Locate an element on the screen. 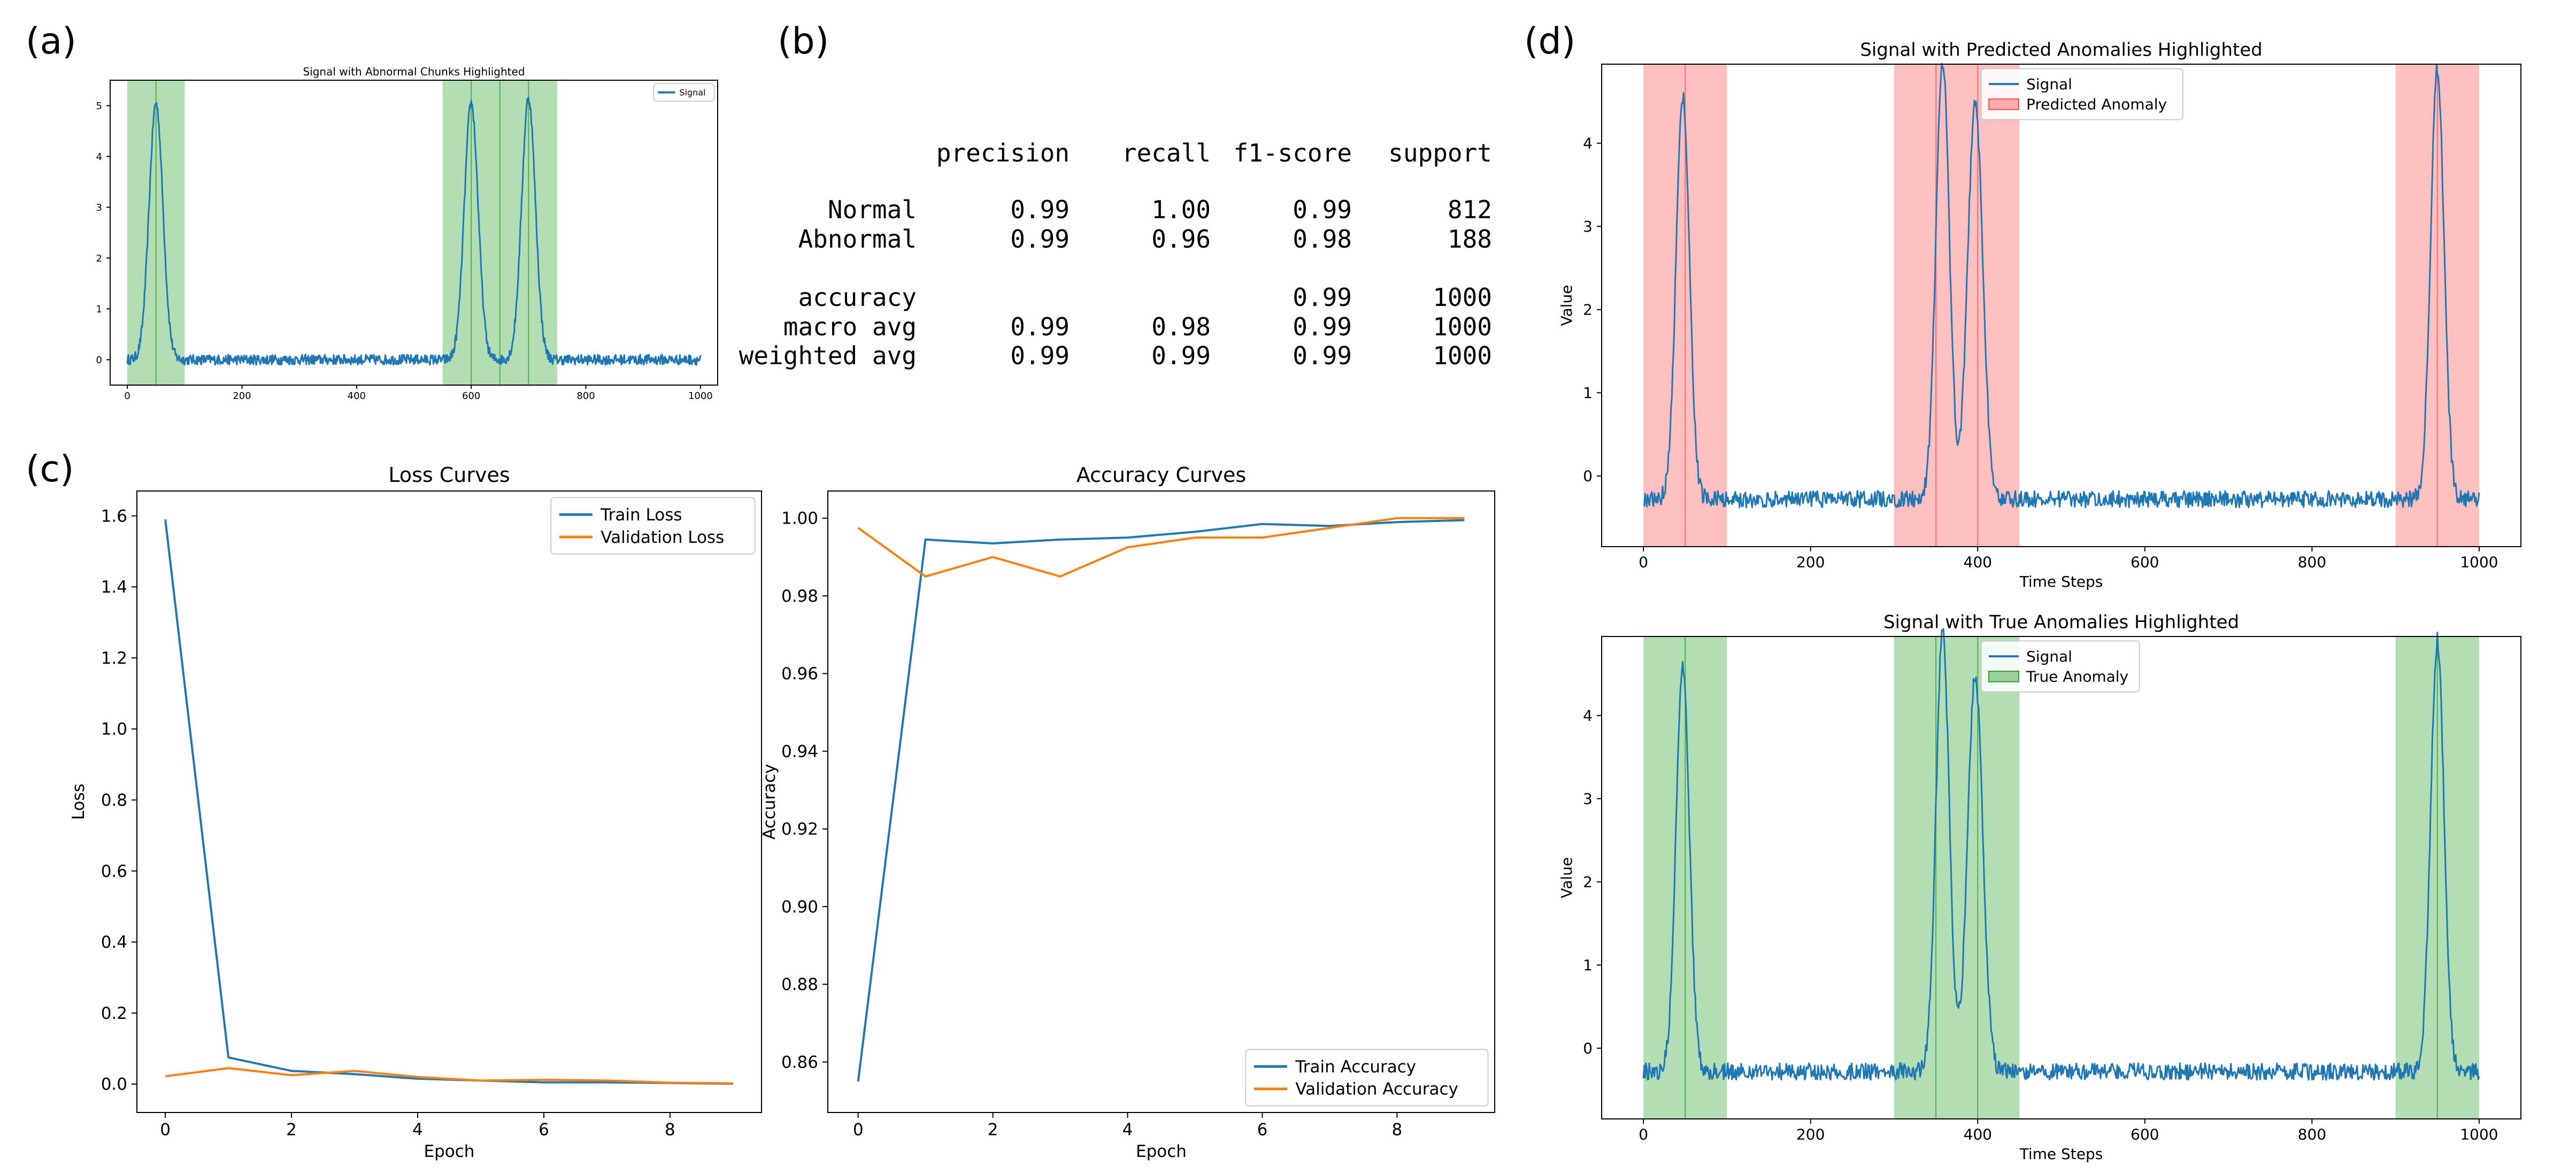 This screenshot has width=2576, height=1174. y-tick-label: 3 is located at coordinates (99, 207).